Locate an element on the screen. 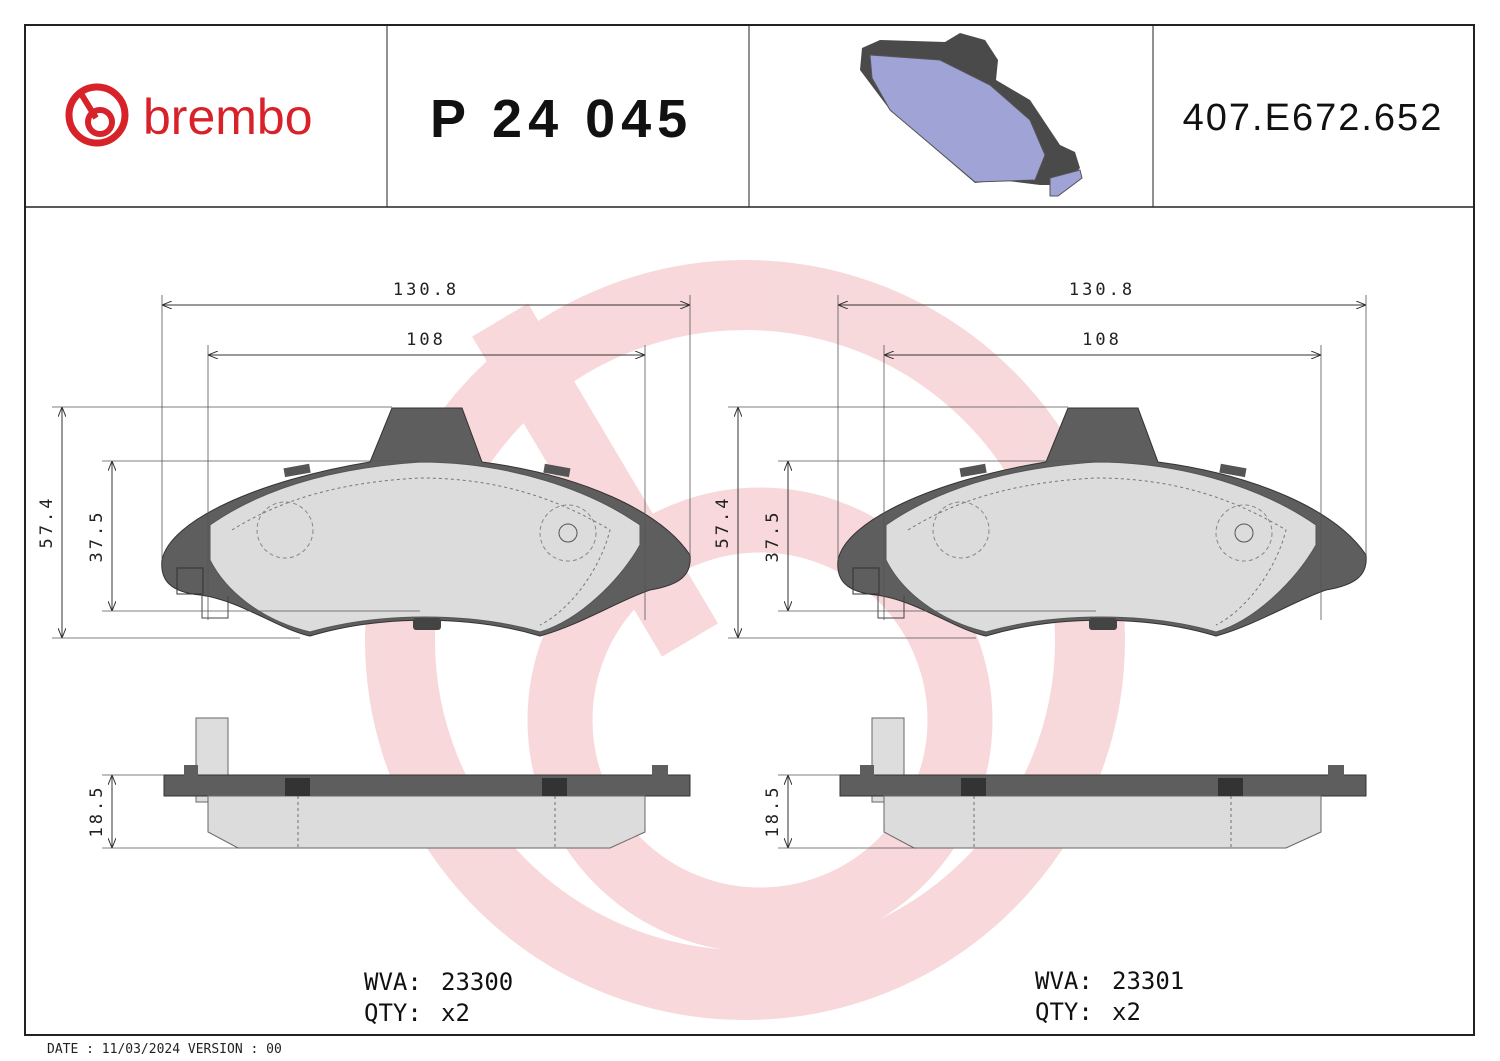  wva: 23300 is located at coordinates (477, 982).